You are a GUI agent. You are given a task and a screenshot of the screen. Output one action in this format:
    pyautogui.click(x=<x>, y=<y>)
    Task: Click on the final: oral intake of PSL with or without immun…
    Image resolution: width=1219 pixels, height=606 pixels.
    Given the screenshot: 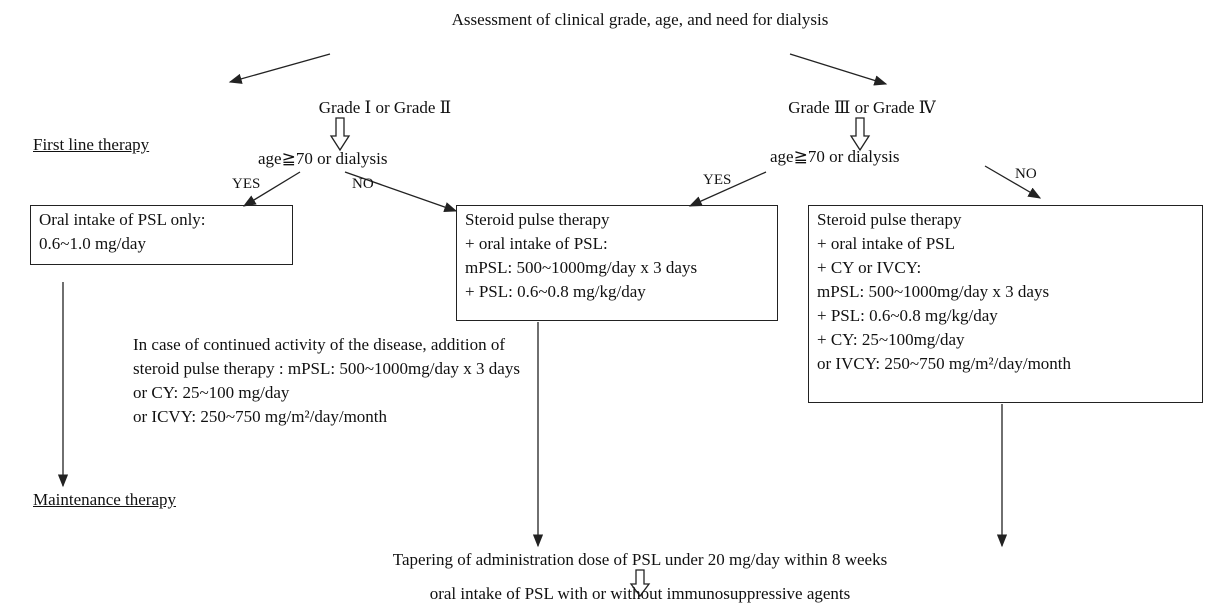 What is the action you would take?
    pyautogui.click(x=640, y=593)
    